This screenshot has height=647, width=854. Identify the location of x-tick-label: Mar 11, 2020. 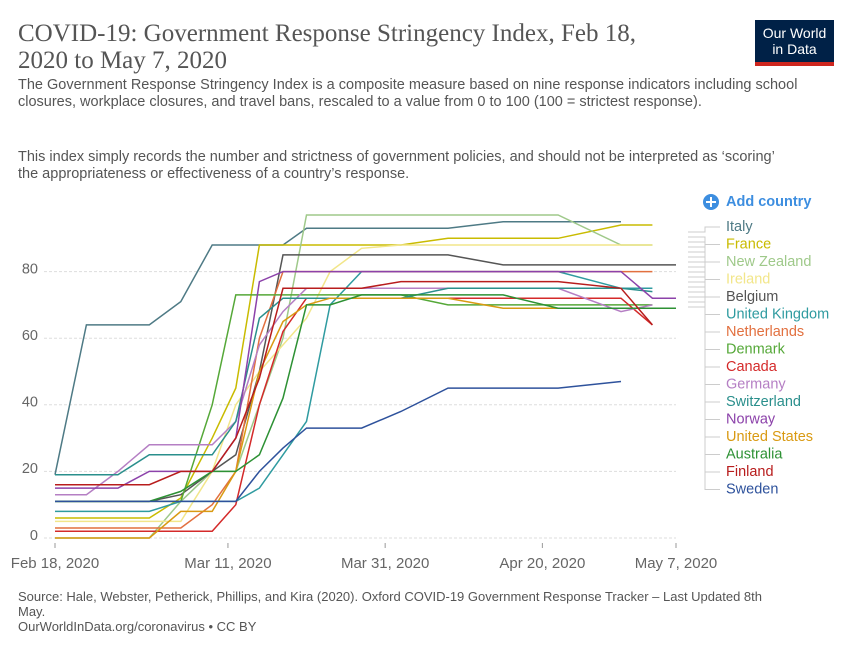
(227, 563).